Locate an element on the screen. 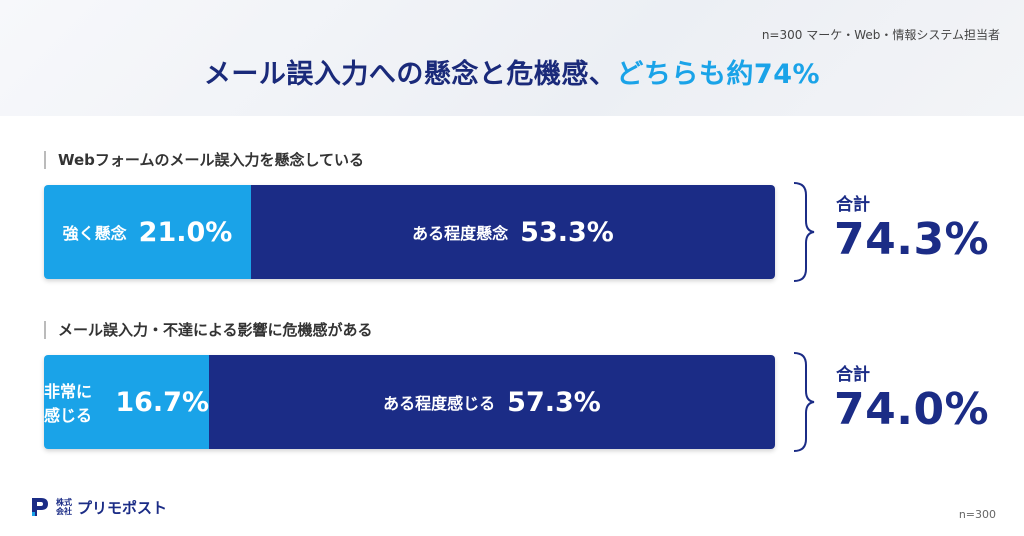 Image resolution: width=1024 pixels, height=536 pixels. chart1-segment-2: ある程度懸念 53.3% is located at coordinates (513, 232).